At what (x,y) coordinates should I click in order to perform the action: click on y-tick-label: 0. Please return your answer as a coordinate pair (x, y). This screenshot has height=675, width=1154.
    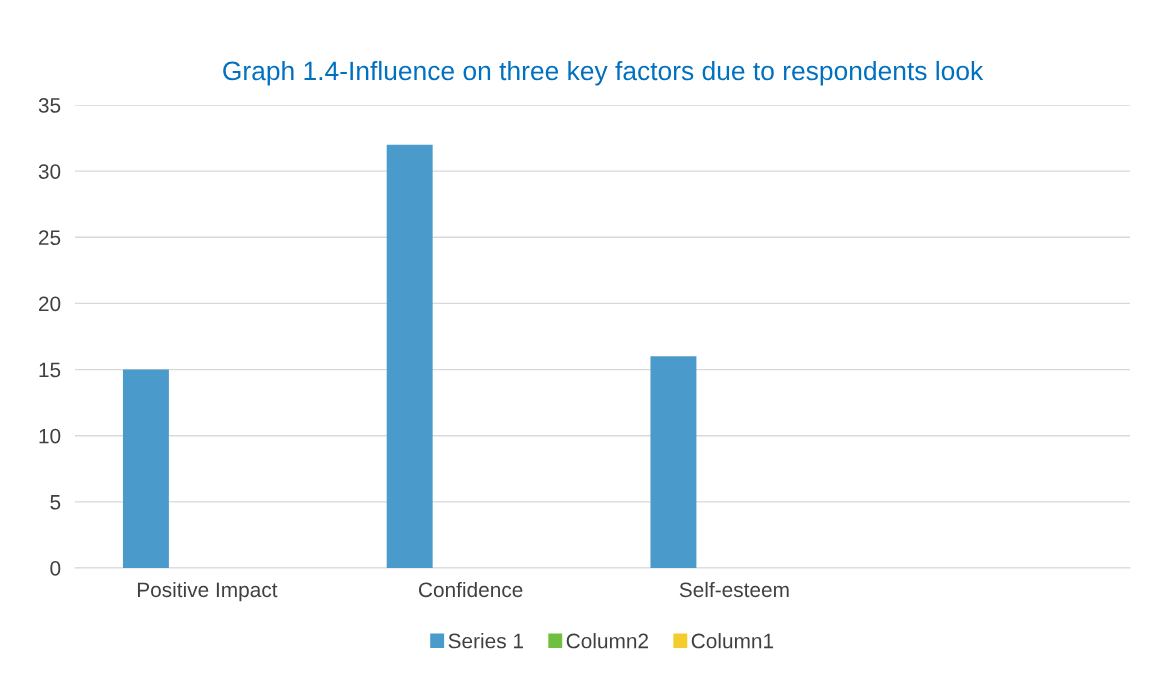
    Looking at the image, I should click on (55, 568).